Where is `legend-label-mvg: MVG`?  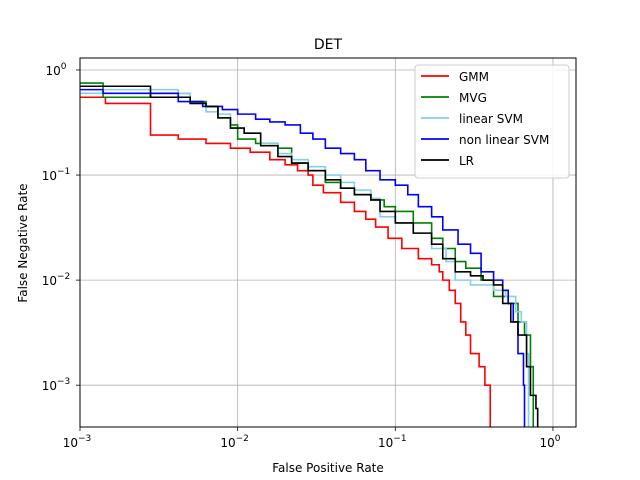
legend-label-mvg: MVG is located at coordinates (473, 98).